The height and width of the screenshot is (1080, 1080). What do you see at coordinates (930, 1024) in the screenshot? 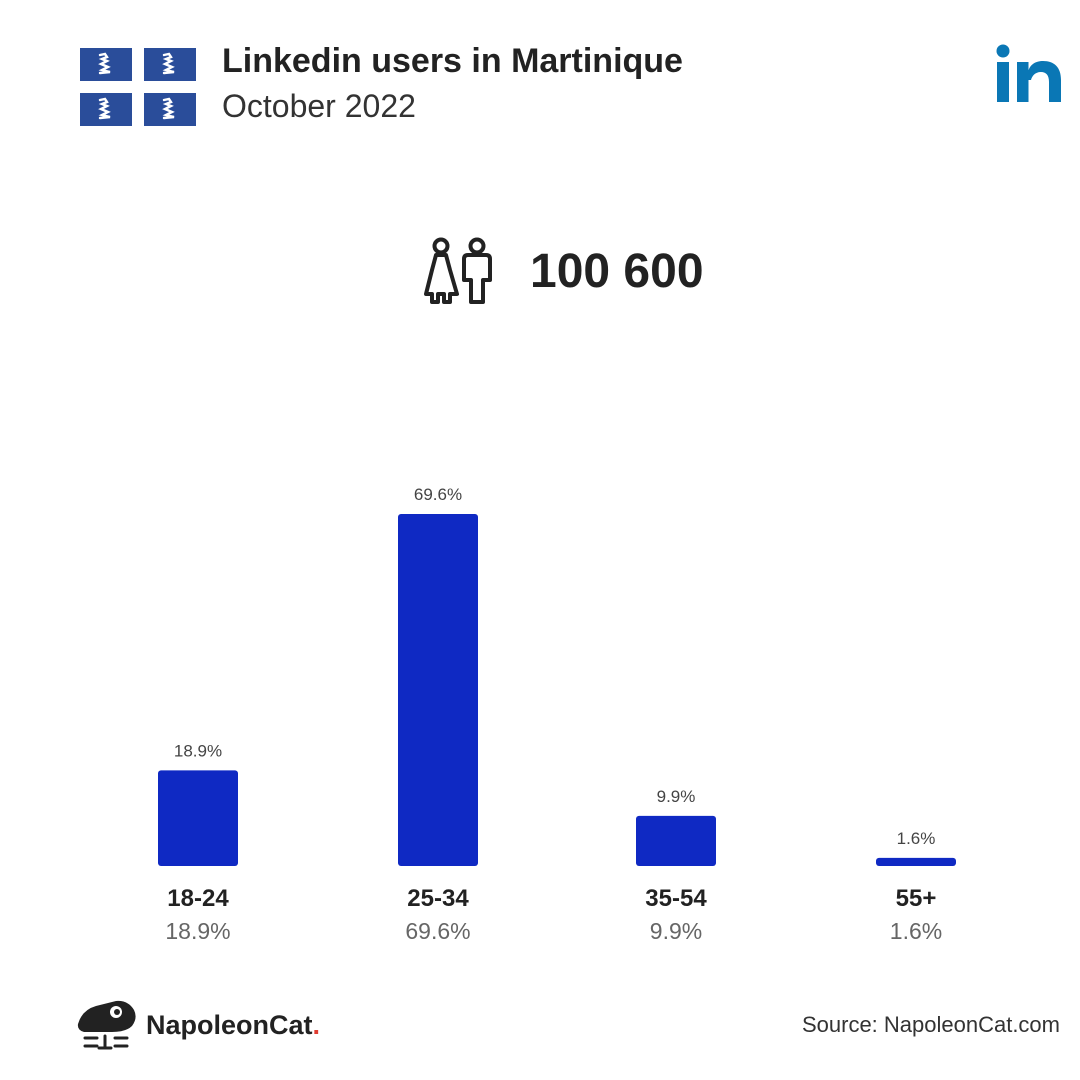
I see `source-note: Source: NapoleonCat.com` at bounding box center [930, 1024].